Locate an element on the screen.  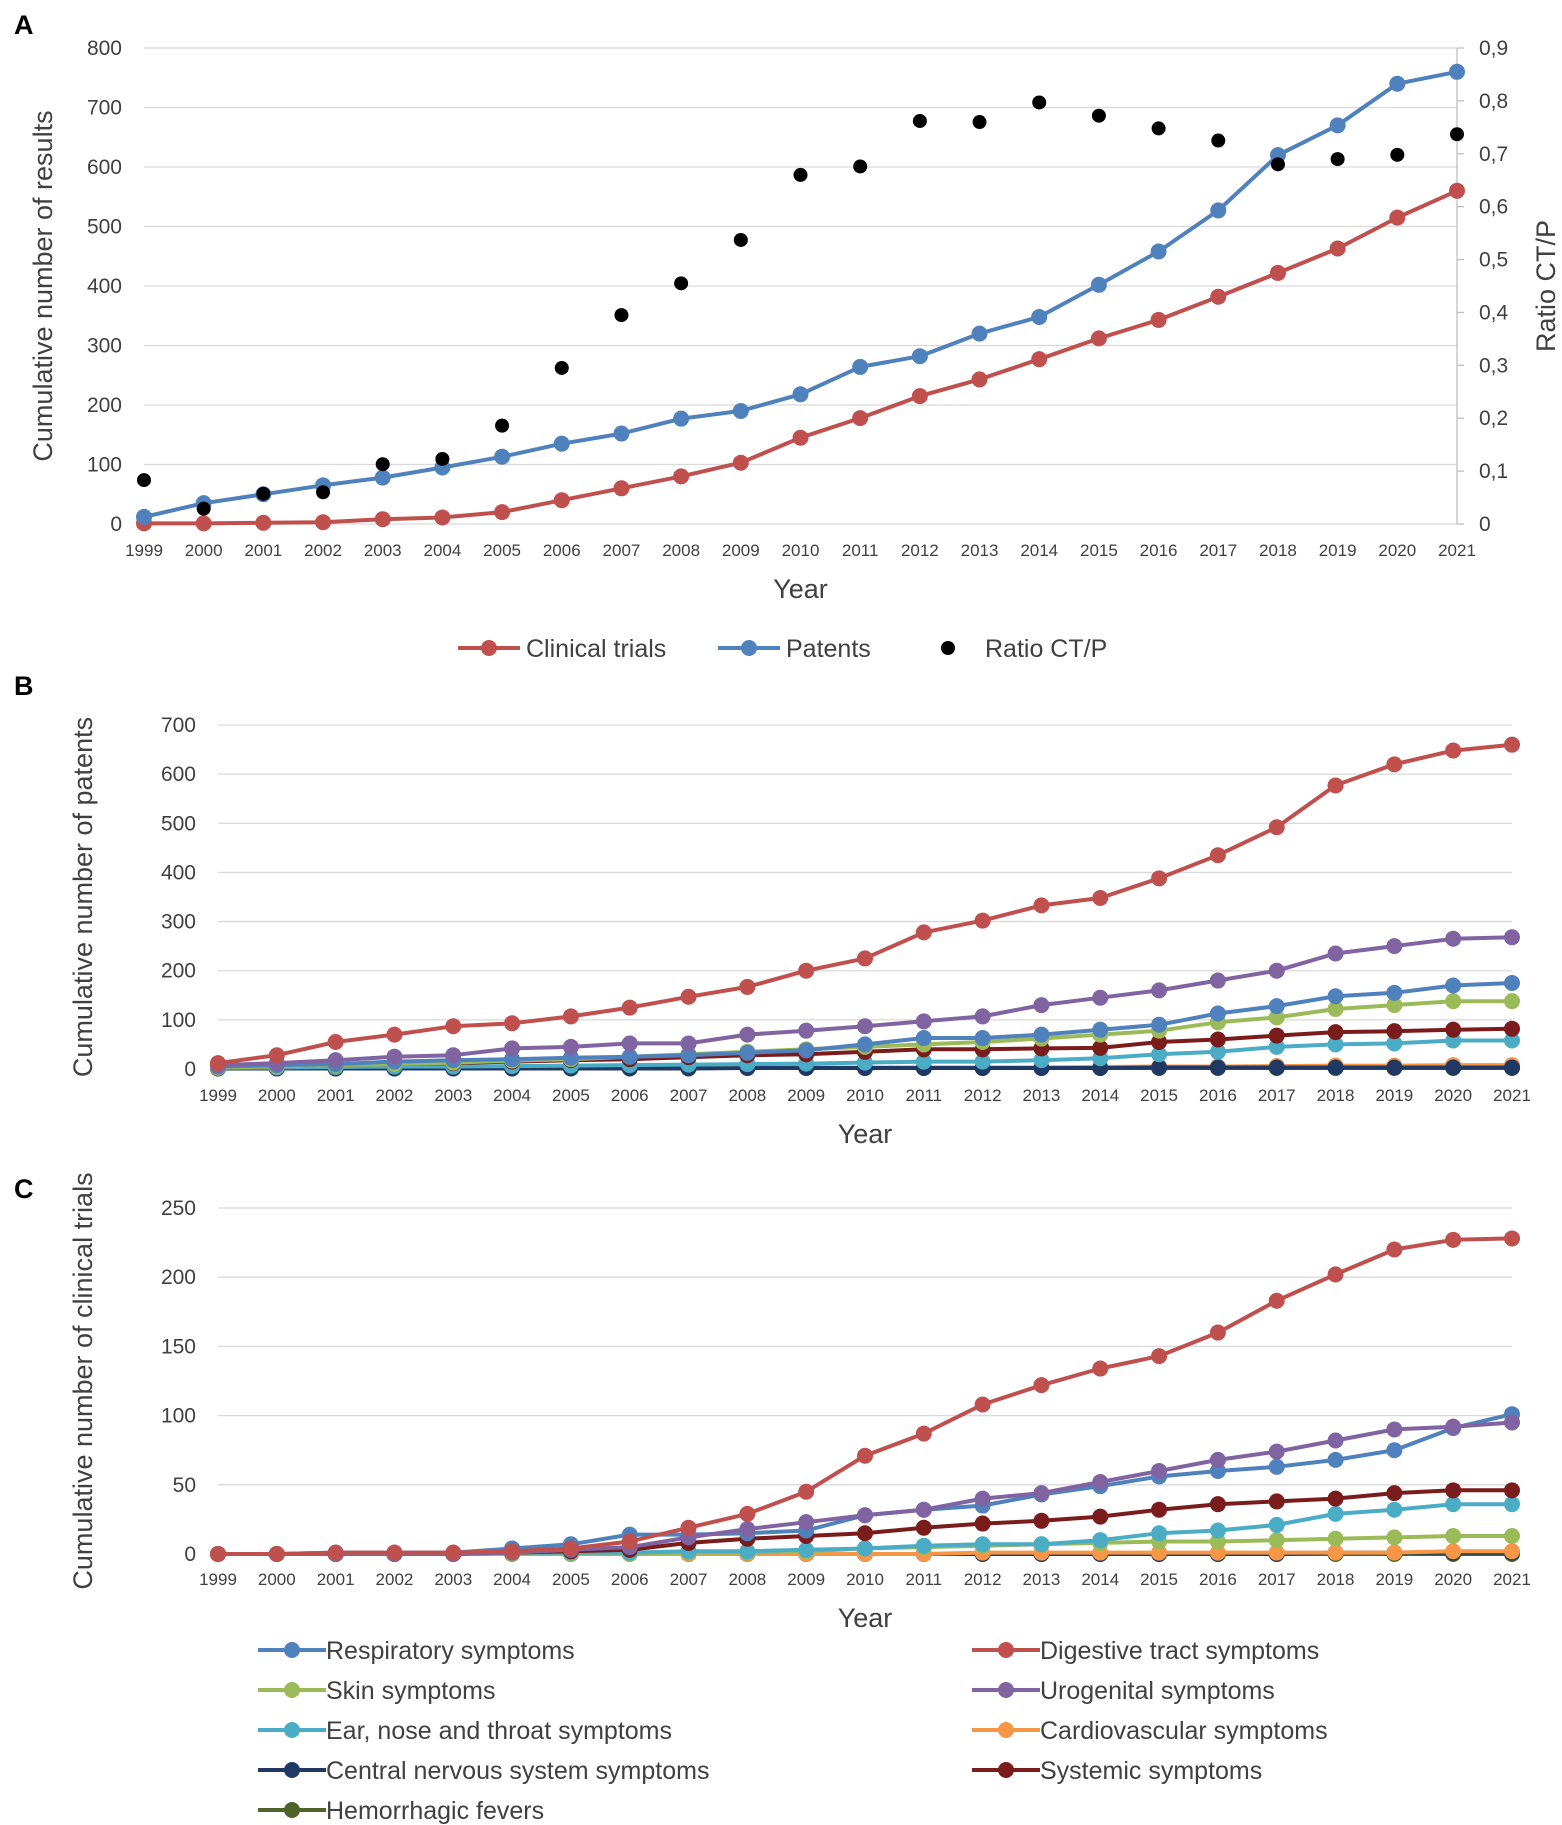
x-tick-label: 2017 is located at coordinates (1218, 550).